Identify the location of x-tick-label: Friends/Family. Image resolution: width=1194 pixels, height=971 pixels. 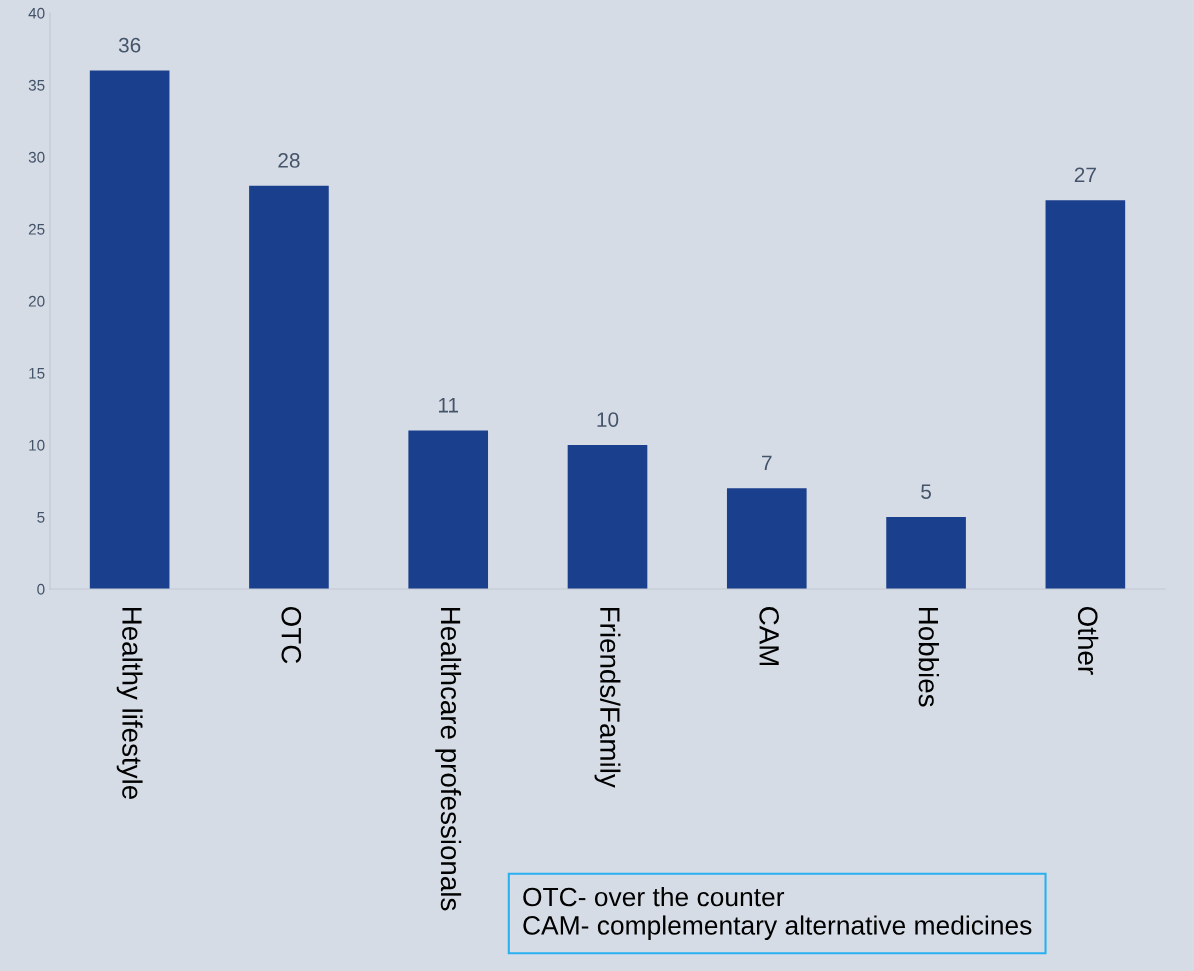
(607, 697).